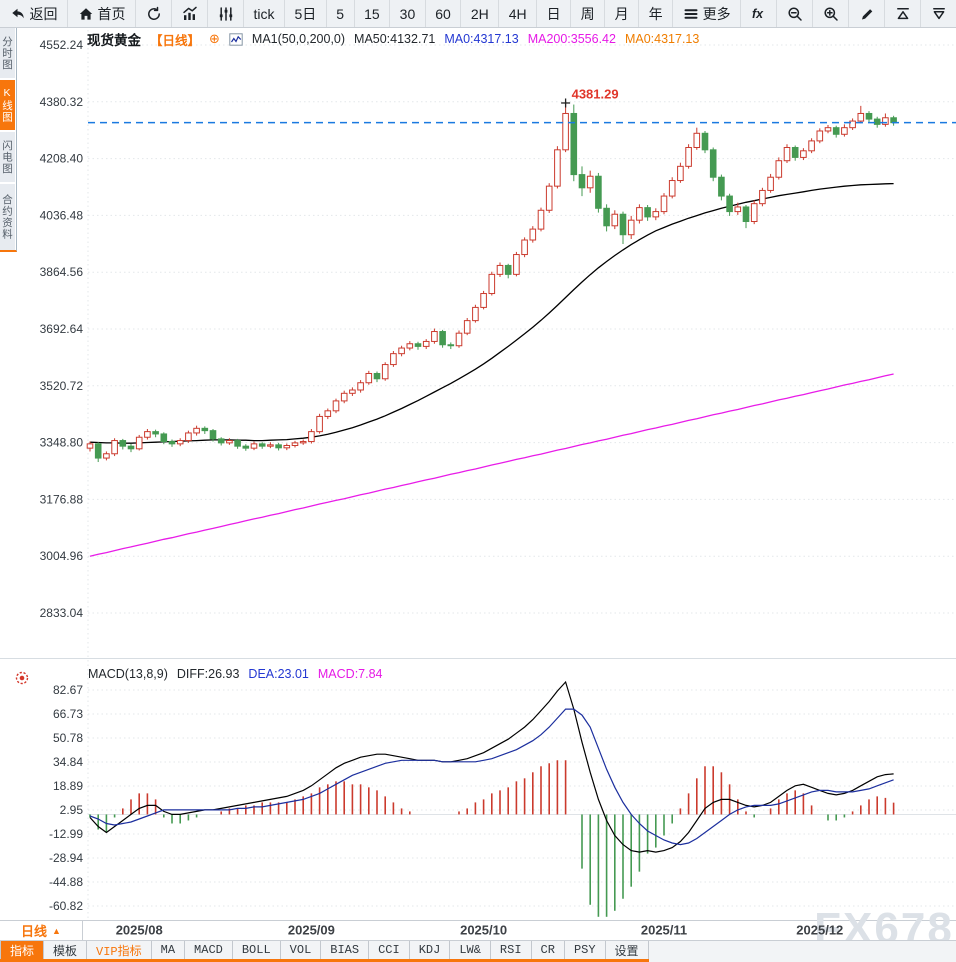 This screenshot has width=956, height=962. I want to click on sidebar-tab-lightning: 闪电图, so click(7, 157).